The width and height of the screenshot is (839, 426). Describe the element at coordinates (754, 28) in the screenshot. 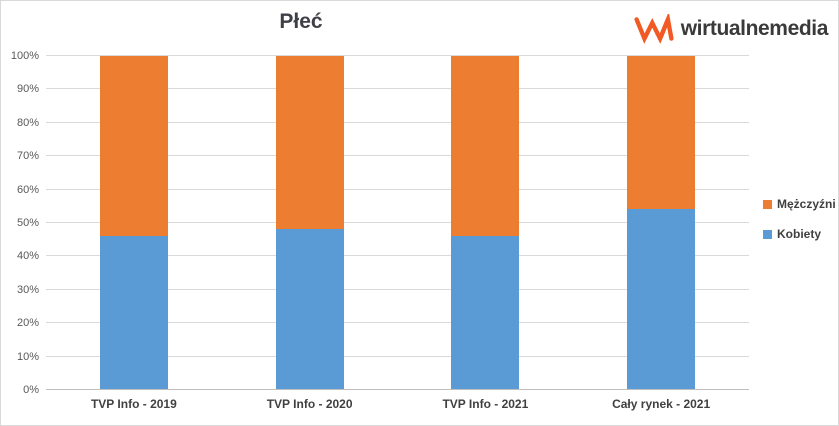

I see `brand-name: wirtualnemedia` at that location.